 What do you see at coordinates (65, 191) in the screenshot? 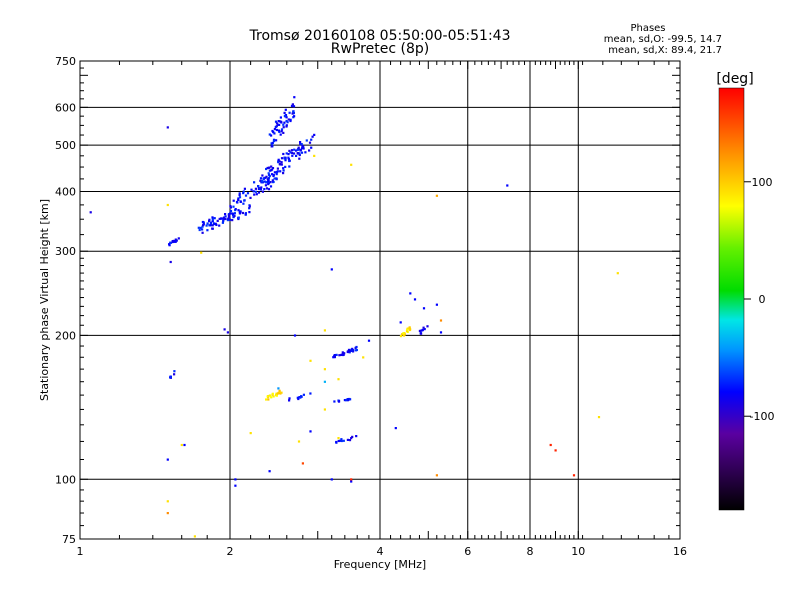
I see `y-tick-label: 400` at bounding box center [65, 191].